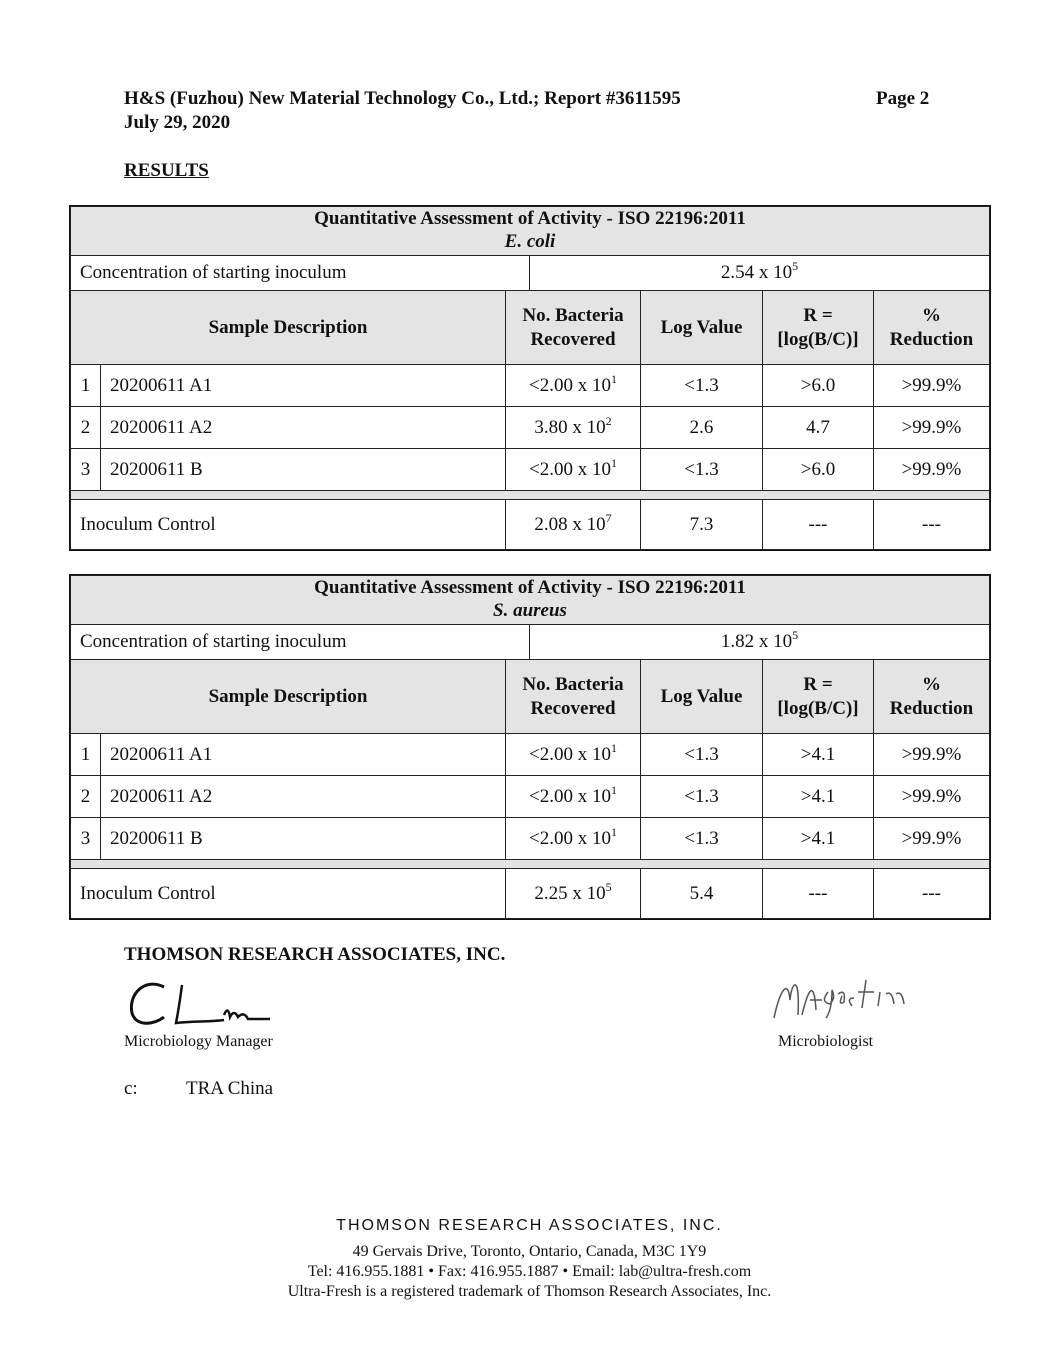  Describe the element at coordinates (148, 893) in the screenshot. I see `cell-text: Inoculum Control` at that location.